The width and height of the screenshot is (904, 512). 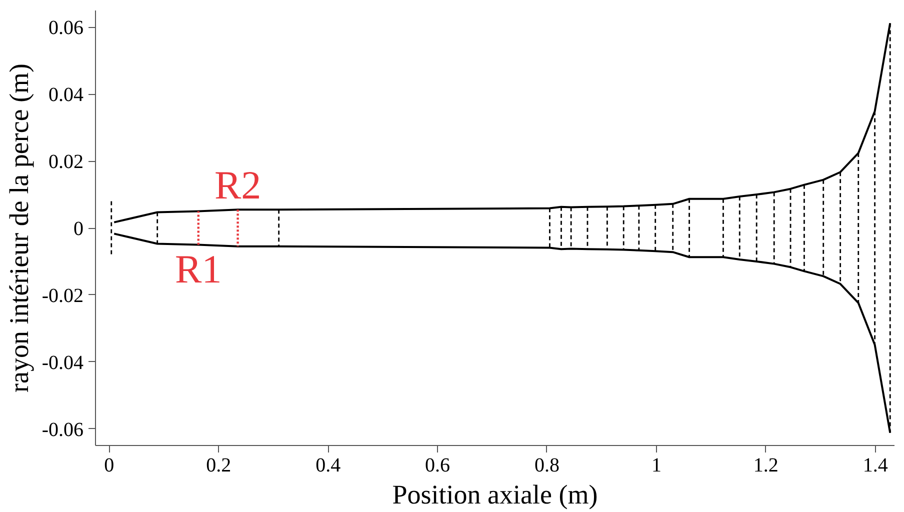 What do you see at coordinates (63, 429) in the screenshot?
I see `y-tick-label: -0.06` at bounding box center [63, 429].